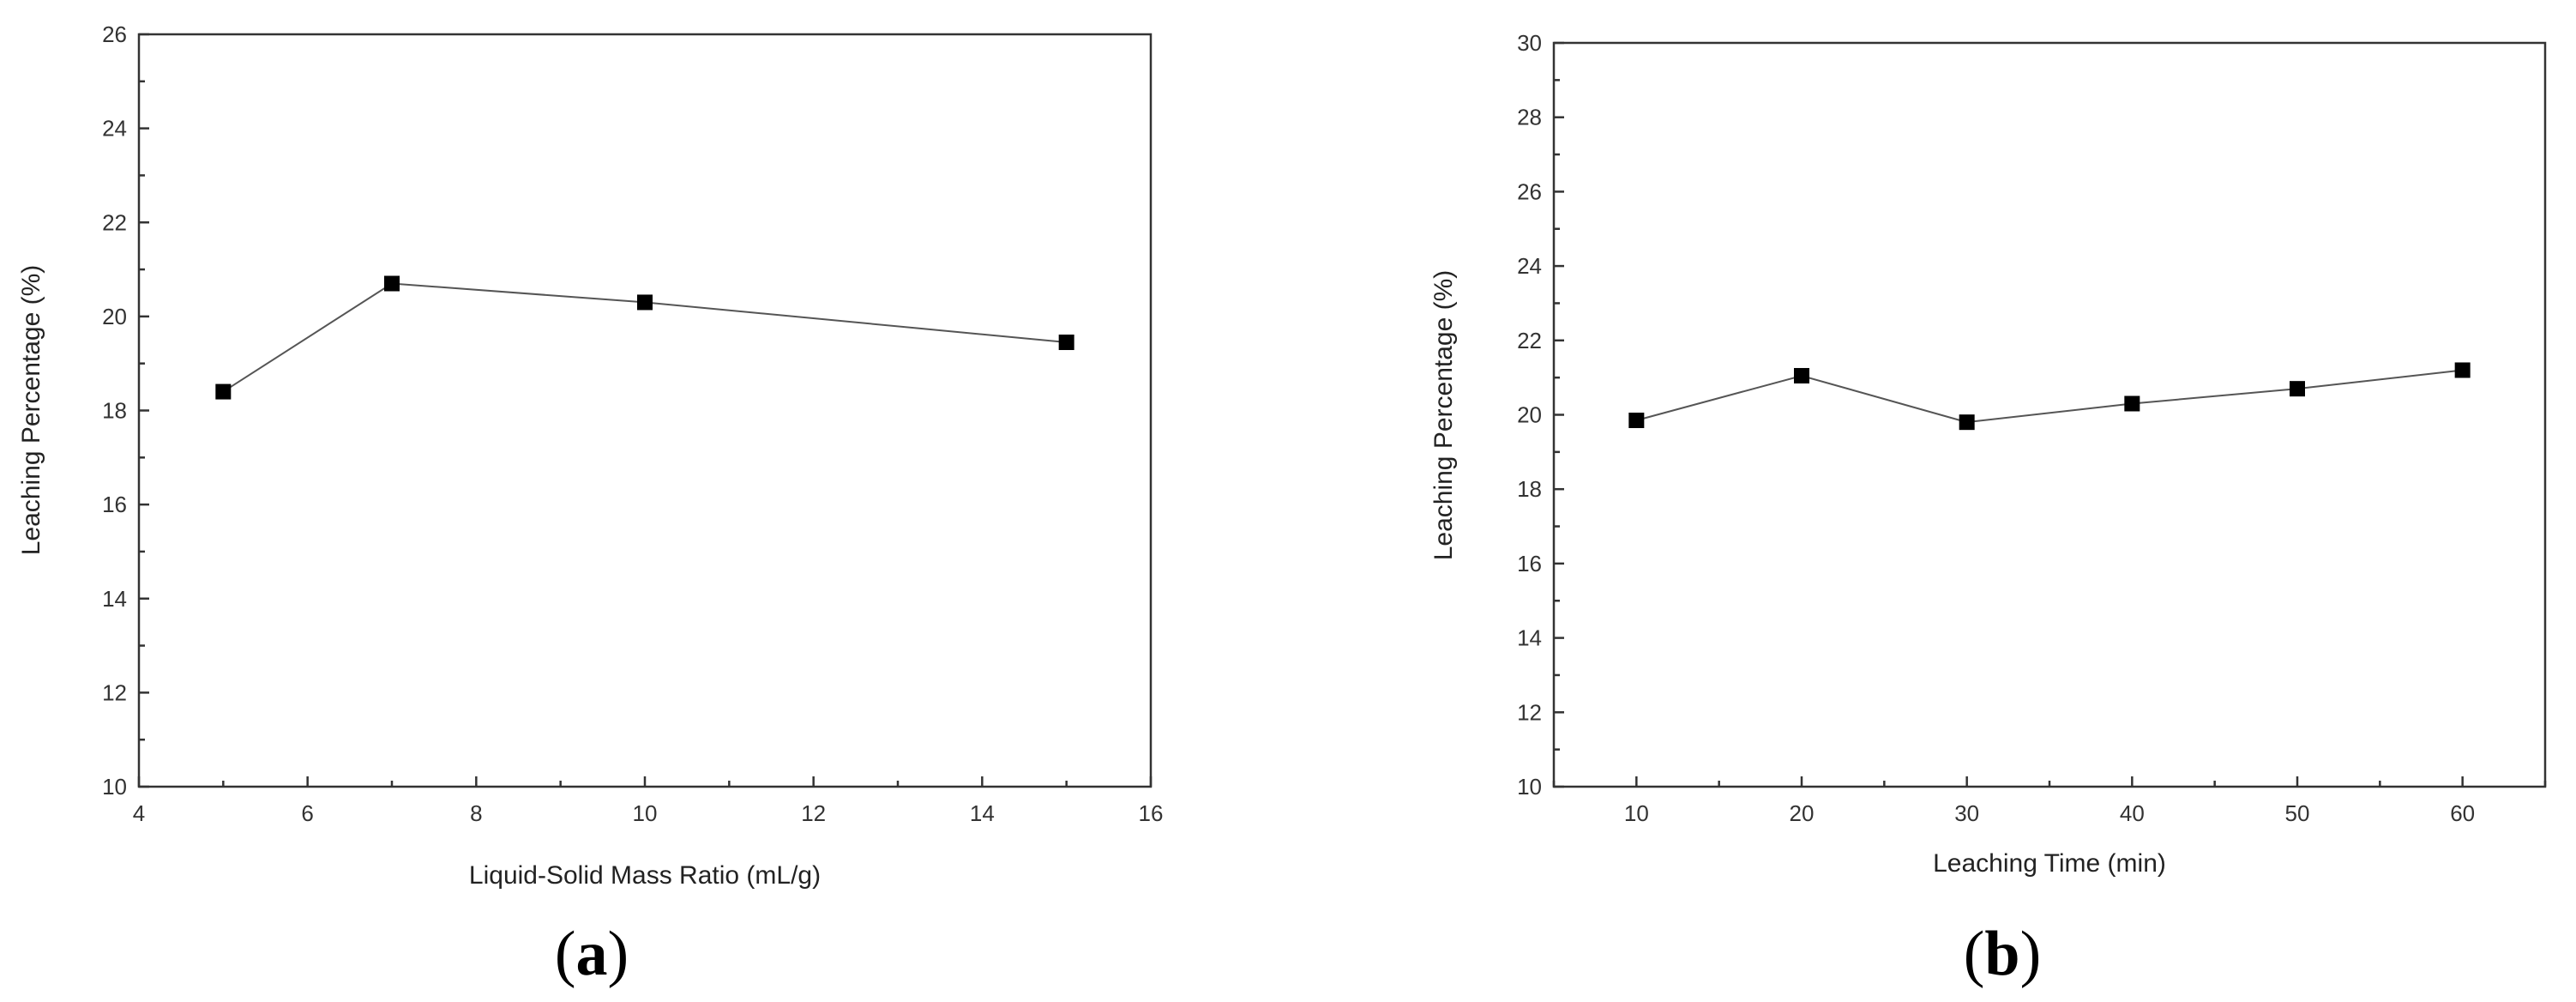 The width and height of the screenshot is (2576, 1002). What do you see at coordinates (813, 813) in the screenshot?
I see `x-tick-label: 12` at bounding box center [813, 813].